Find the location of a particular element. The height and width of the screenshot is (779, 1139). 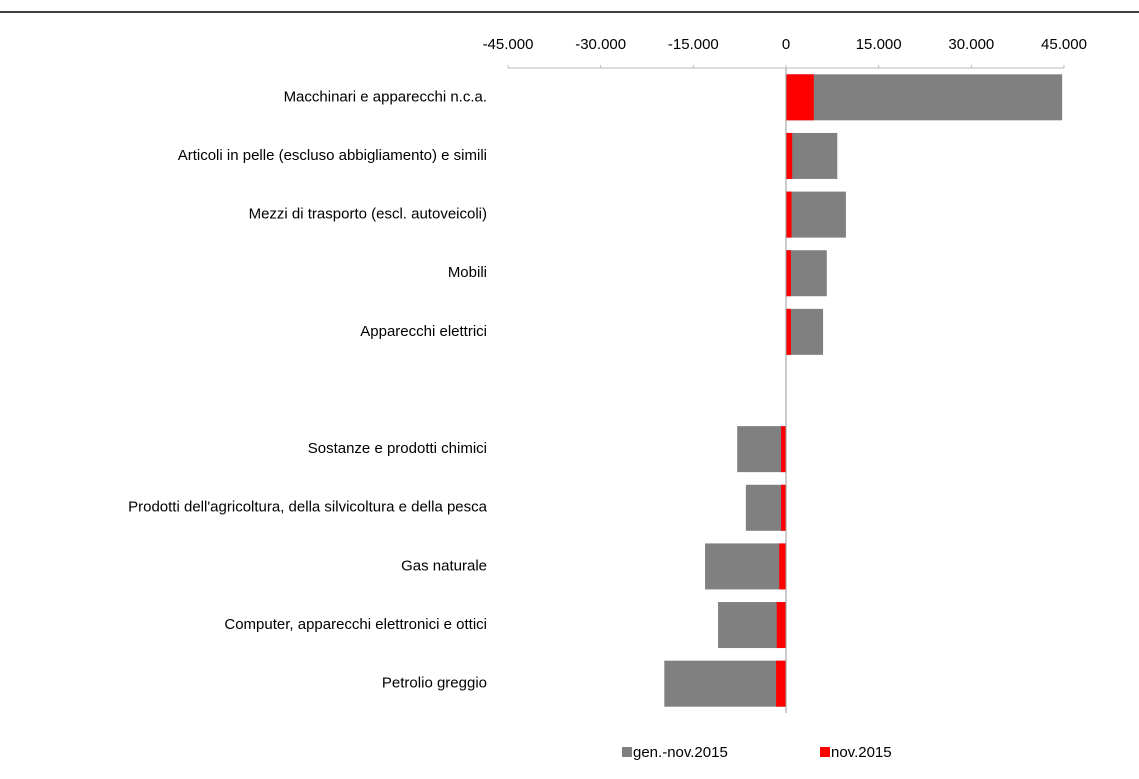

y-tick-label: Macchinari e apparecchi n.c.a. is located at coordinates (385, 96).